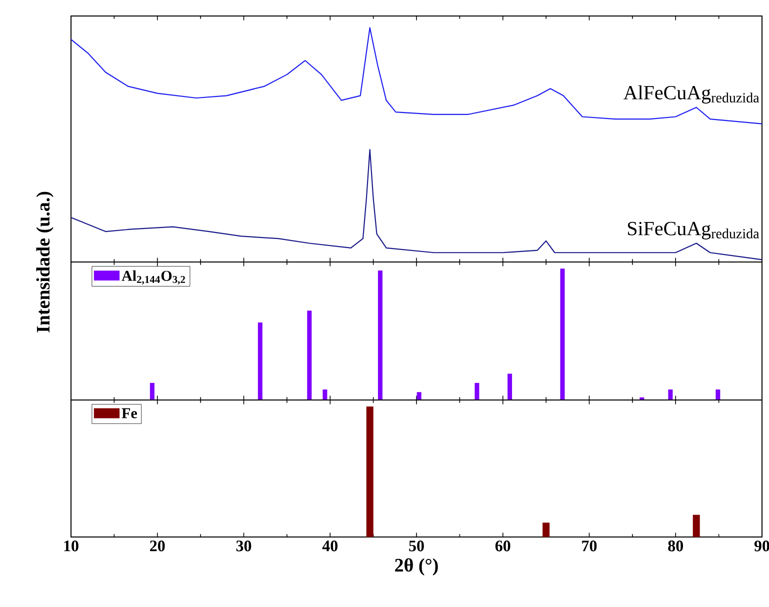 The width and height of the screenshot is (769, 607). What do you see at coordinates (45, 262) in the screenshot?
I see `y-axis-title: Intensidade (u.a.)` at bounding box center [45, 262].